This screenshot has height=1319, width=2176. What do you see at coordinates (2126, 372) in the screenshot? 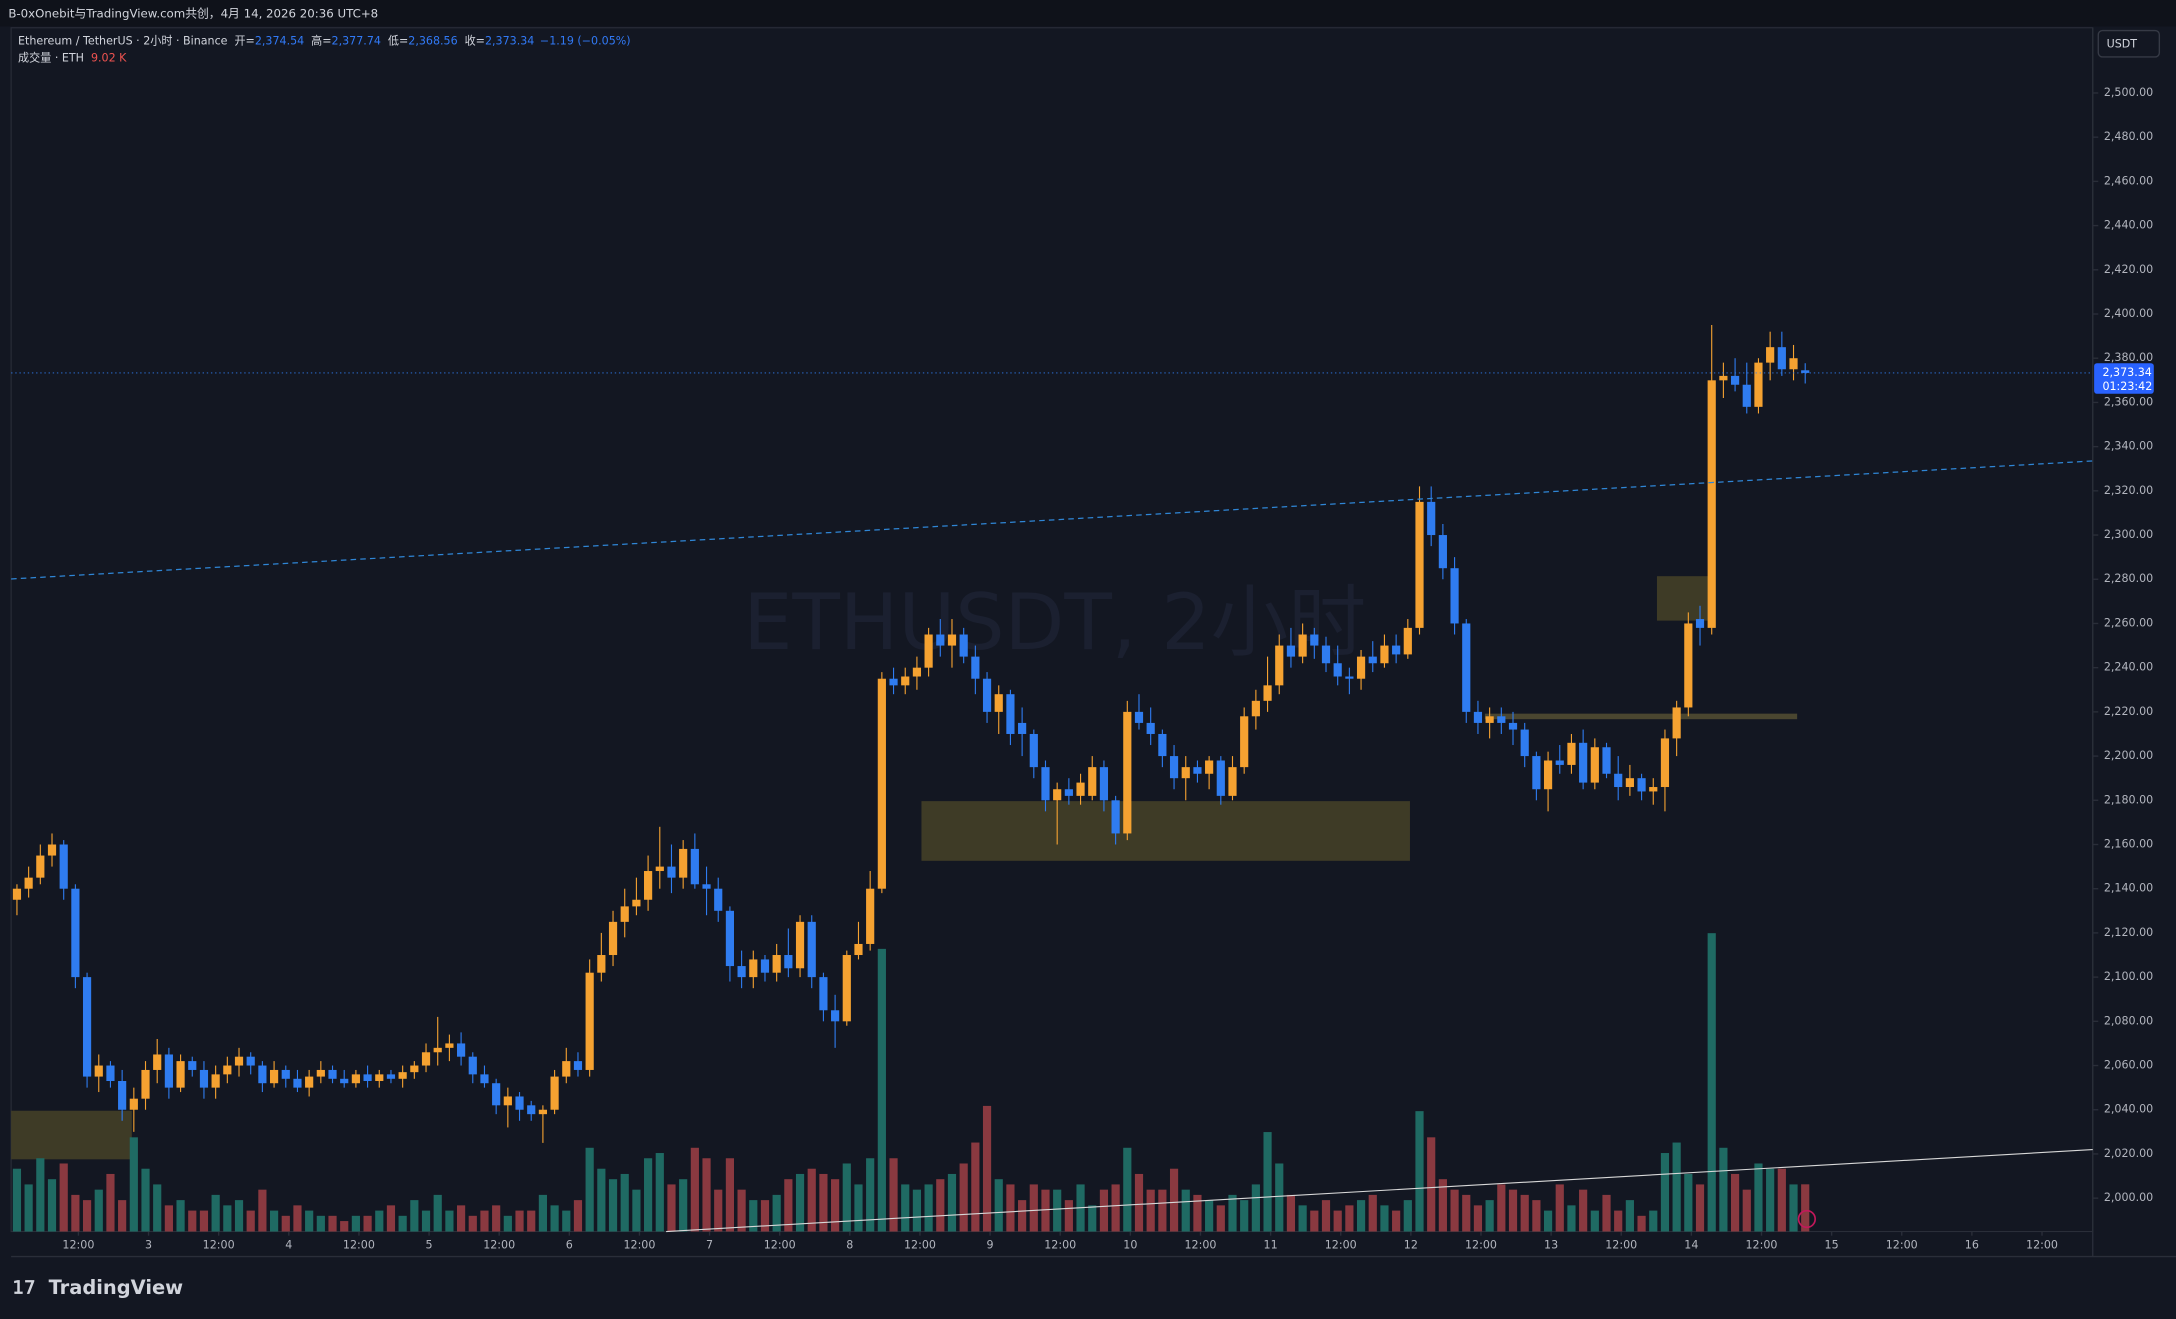
I see `last-price-label: 2,373.34` at bounding box center [2126, 372].